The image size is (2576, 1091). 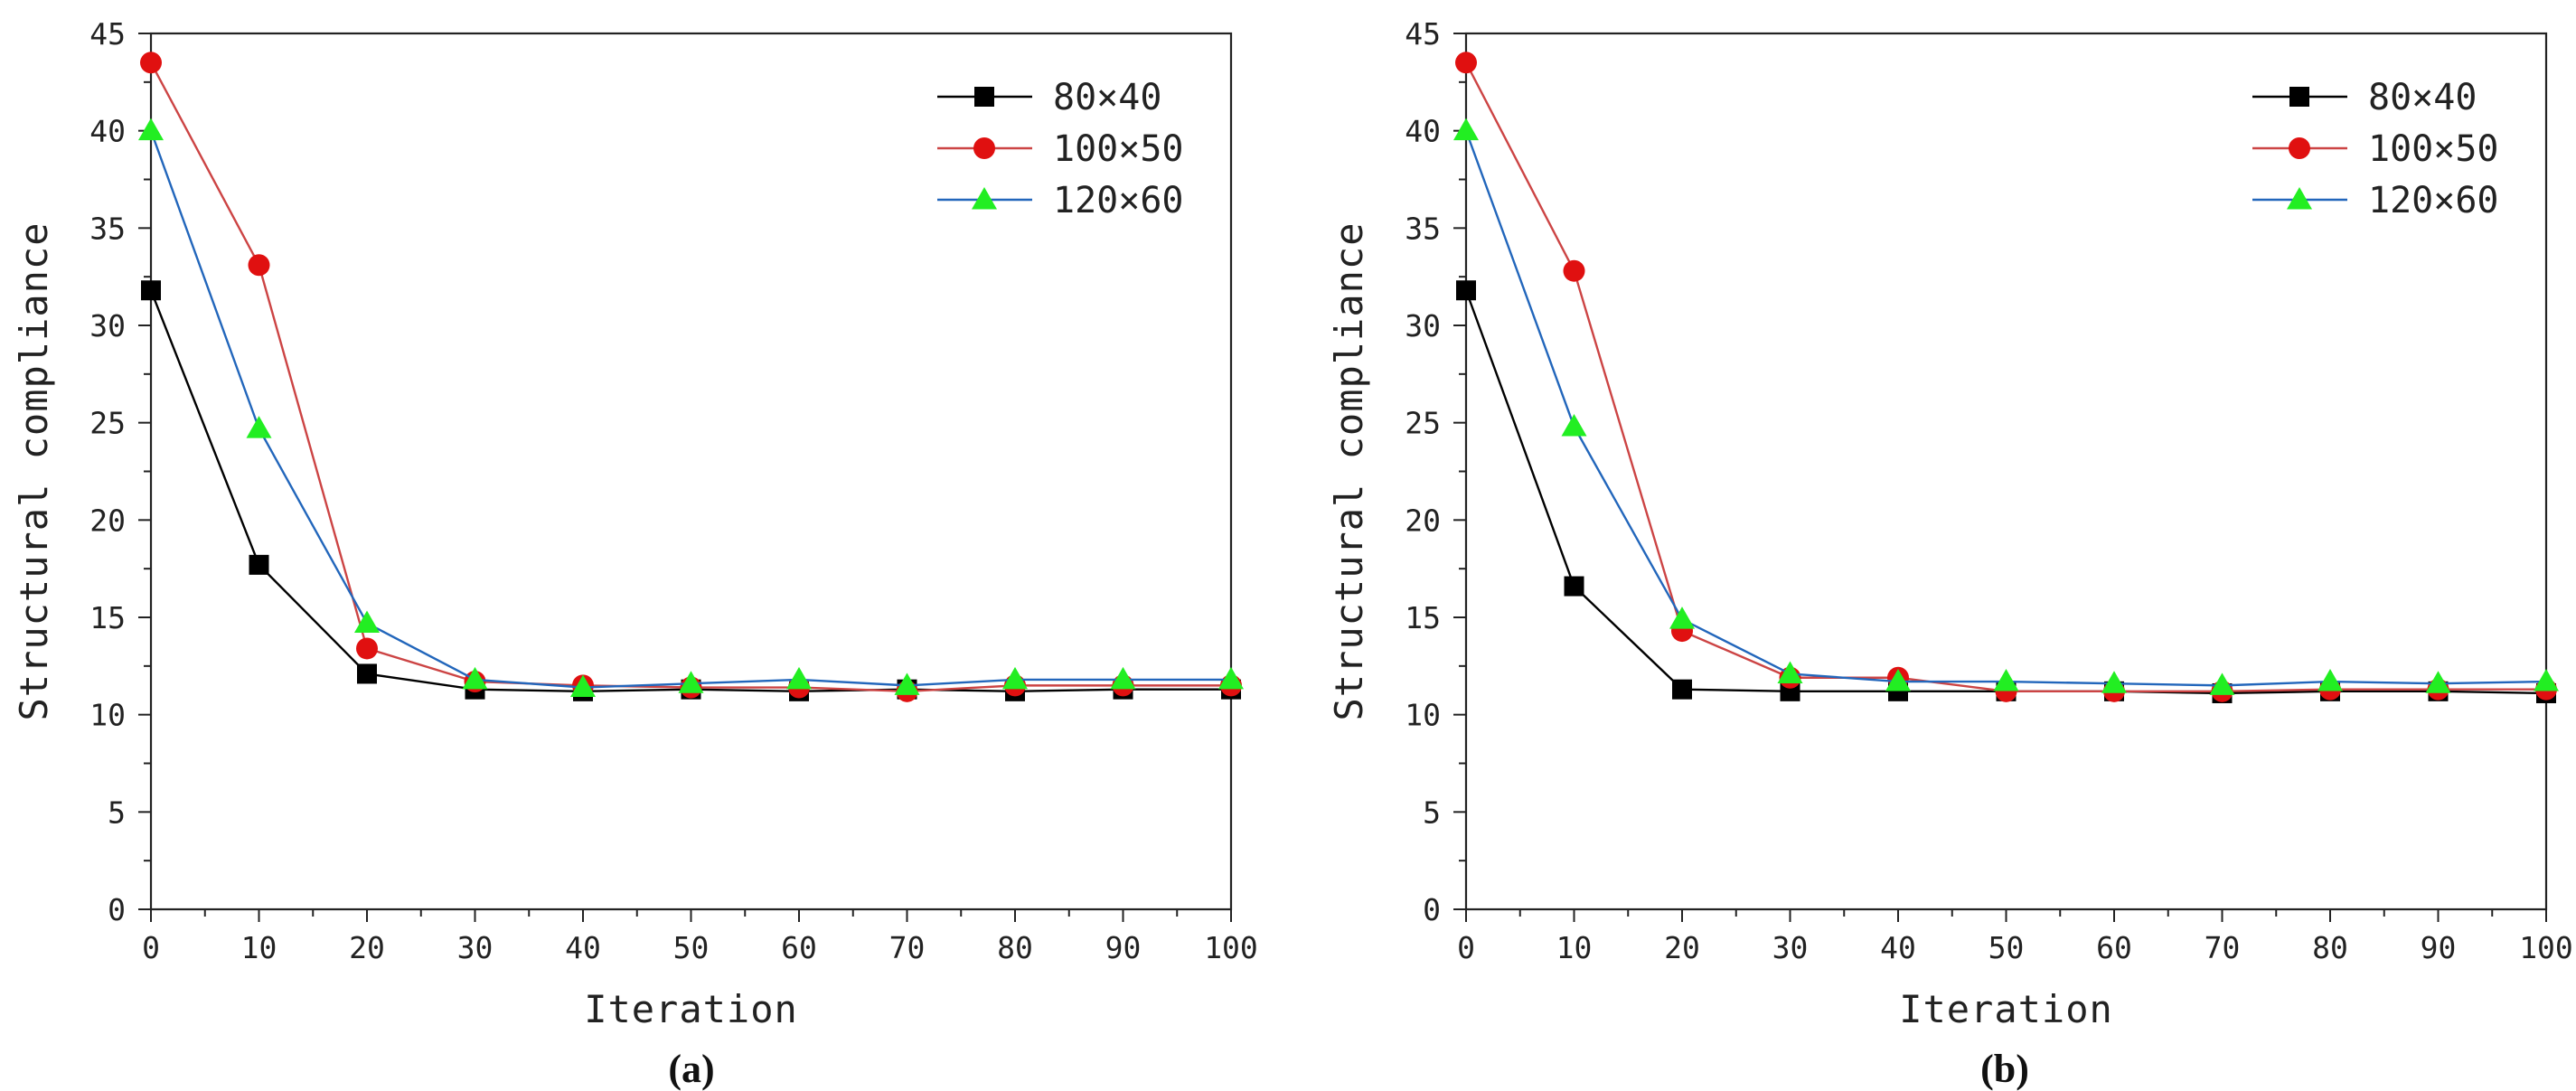 What do you see at coordinates (2004, 1069) in the screenshot?
I see `panel-label: (b)` at bounding box center [2004, 1069].